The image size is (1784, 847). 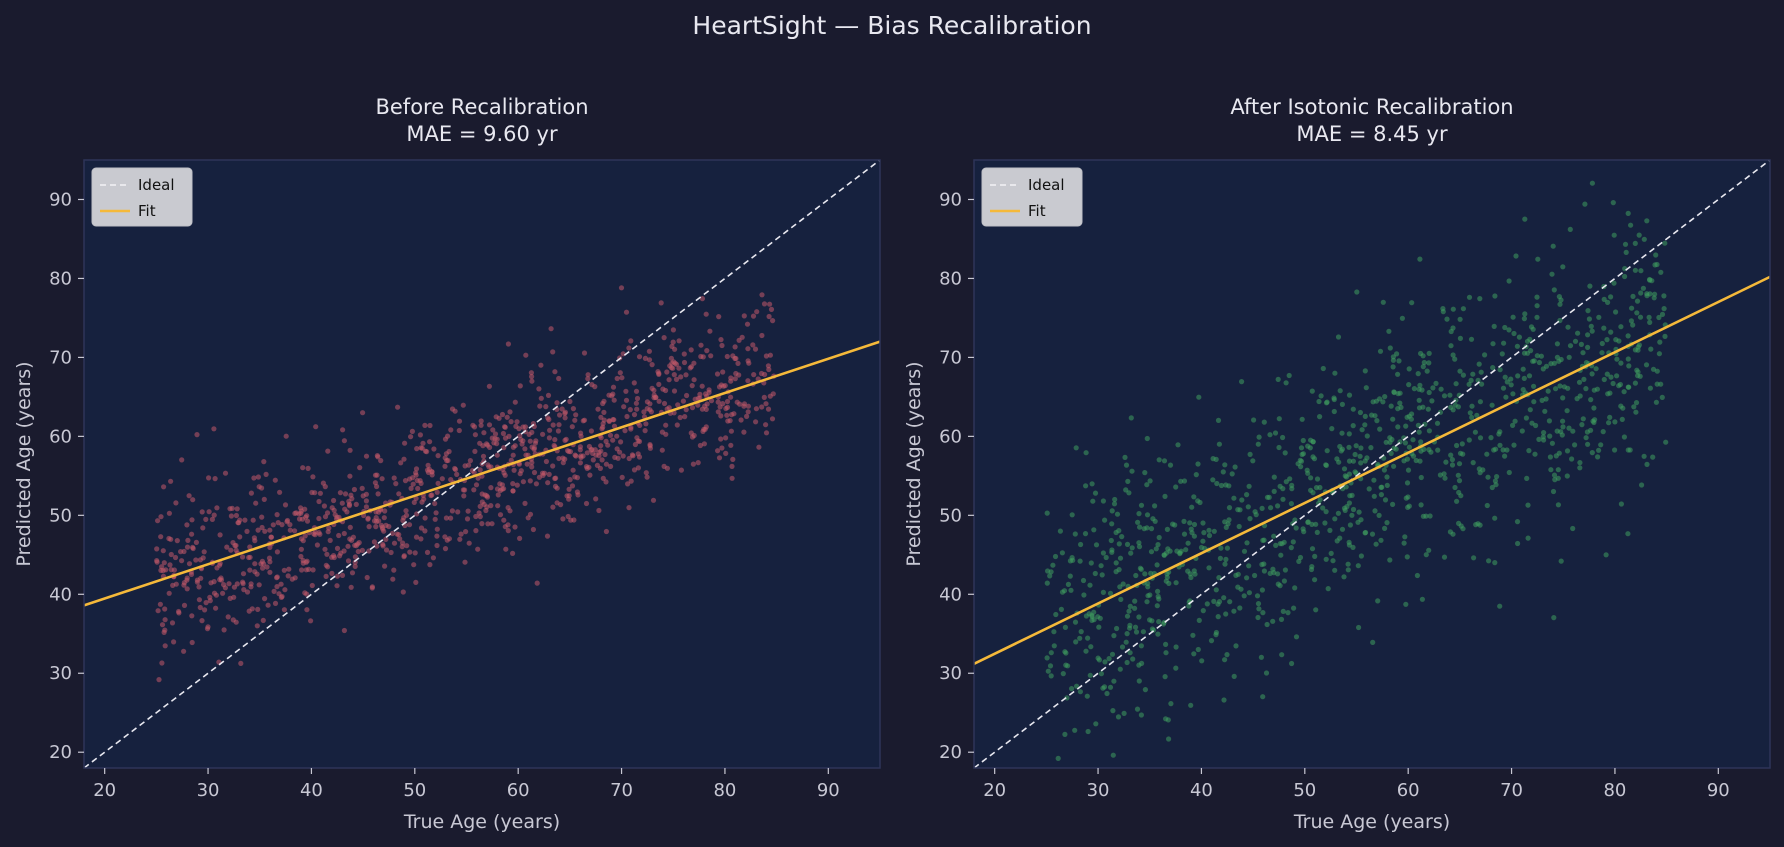 What do you see at coordinates (60, 594) in the screenshot?
I see `y-tick-label: 40` at bounding box center [60, 594].